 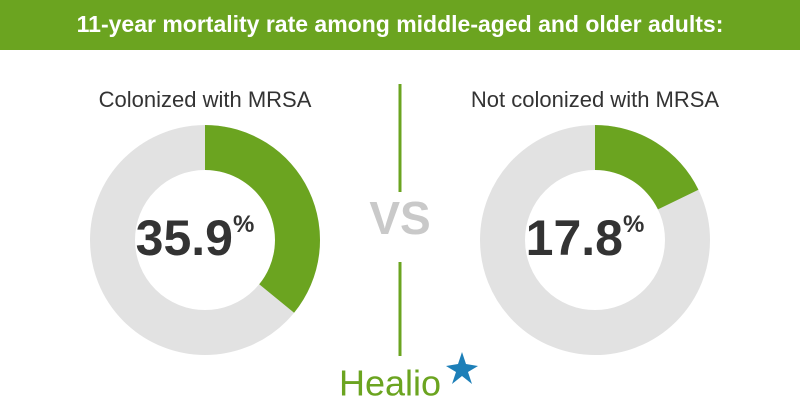 What do you see at coordinates (184, 238) in the screenshot?
I see `value-number: 35.9` at bounding box center [184, 238].